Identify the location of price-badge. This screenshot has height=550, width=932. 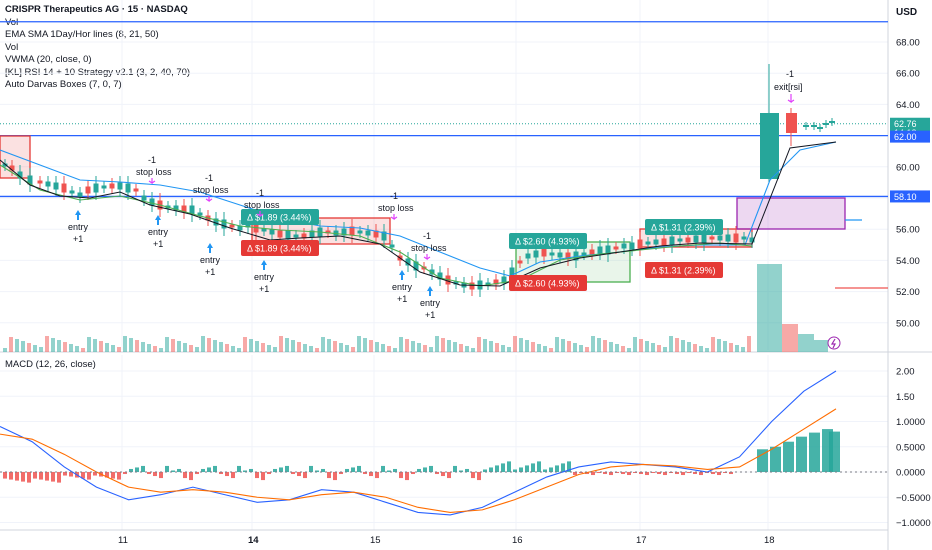
(910, 196).